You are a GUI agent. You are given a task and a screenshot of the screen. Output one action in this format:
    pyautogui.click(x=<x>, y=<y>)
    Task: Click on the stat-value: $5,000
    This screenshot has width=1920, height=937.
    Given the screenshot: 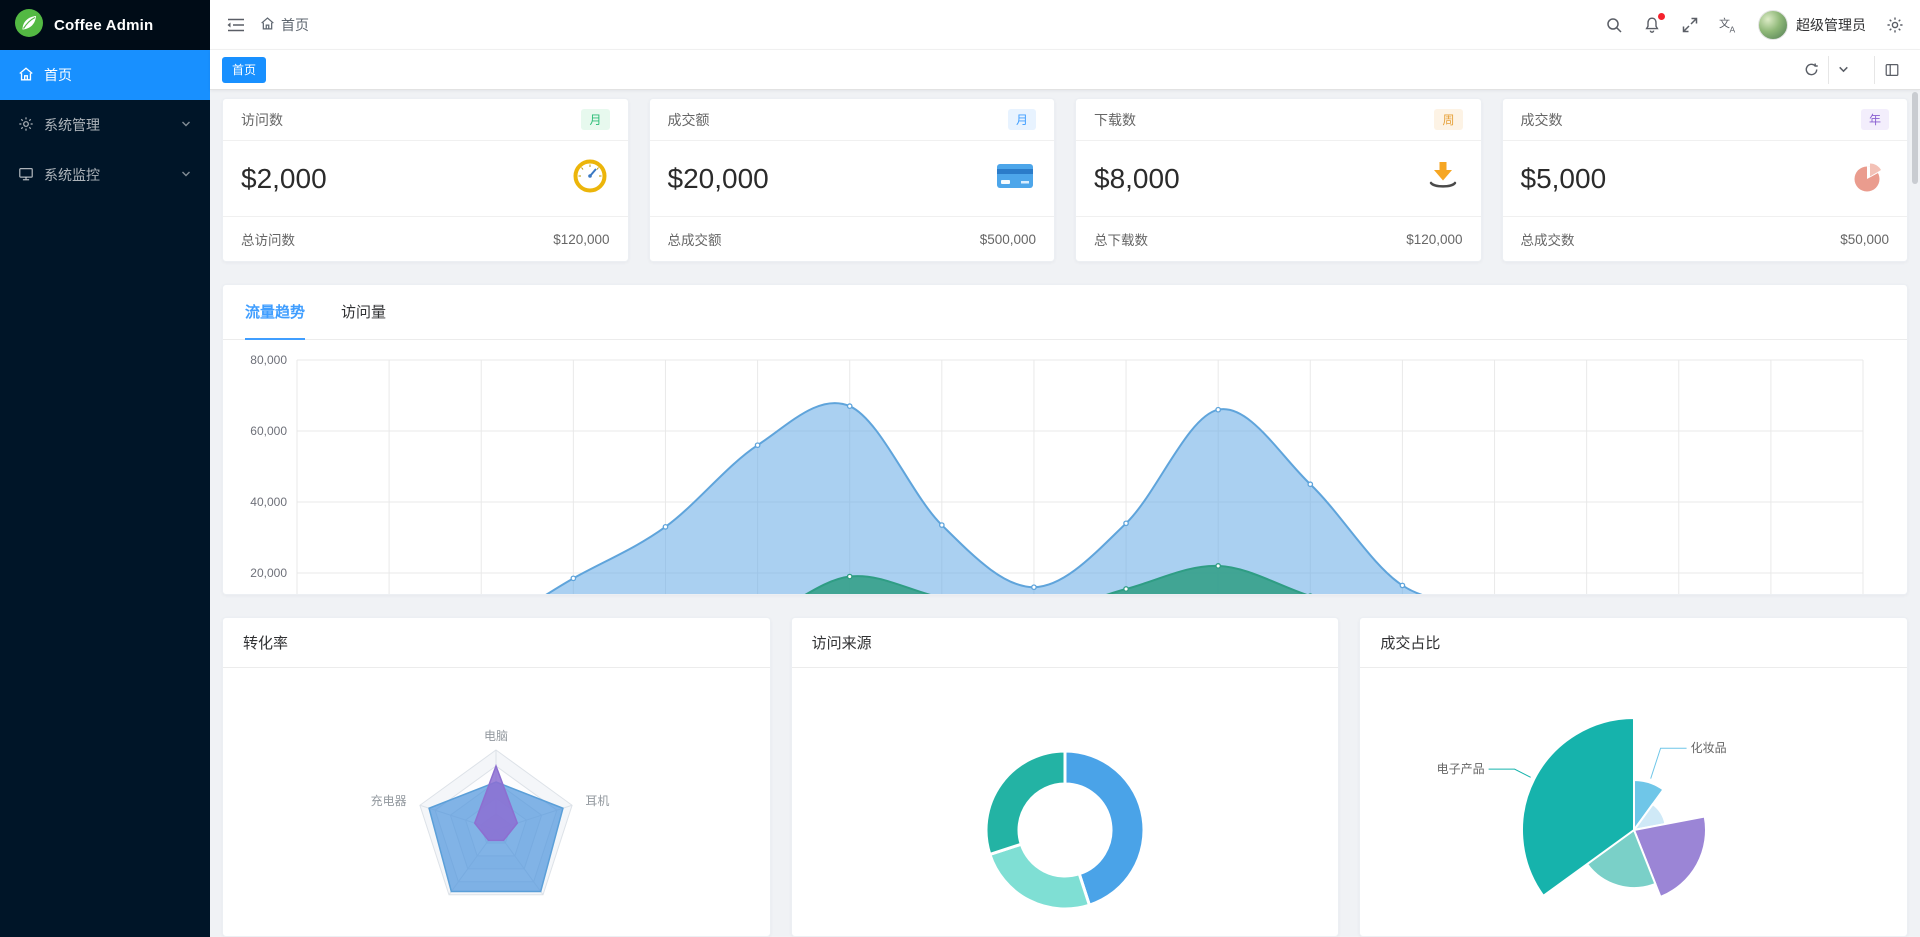 What is the action you would take?
    pyautogui.click(x=1563, y=178)
    